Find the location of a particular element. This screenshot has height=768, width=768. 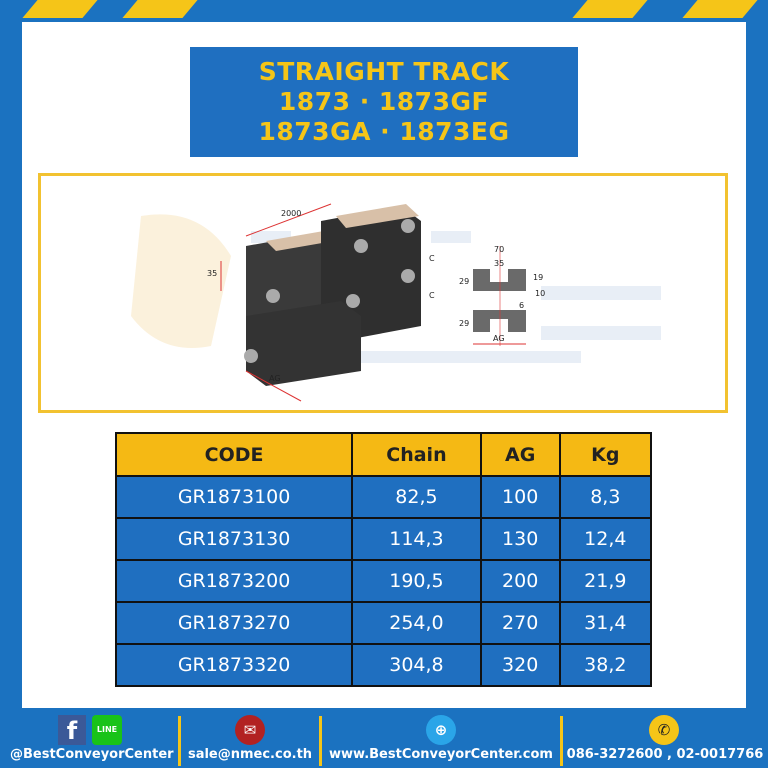

table-cell: 12,4 is located at coordinates (605, 539).